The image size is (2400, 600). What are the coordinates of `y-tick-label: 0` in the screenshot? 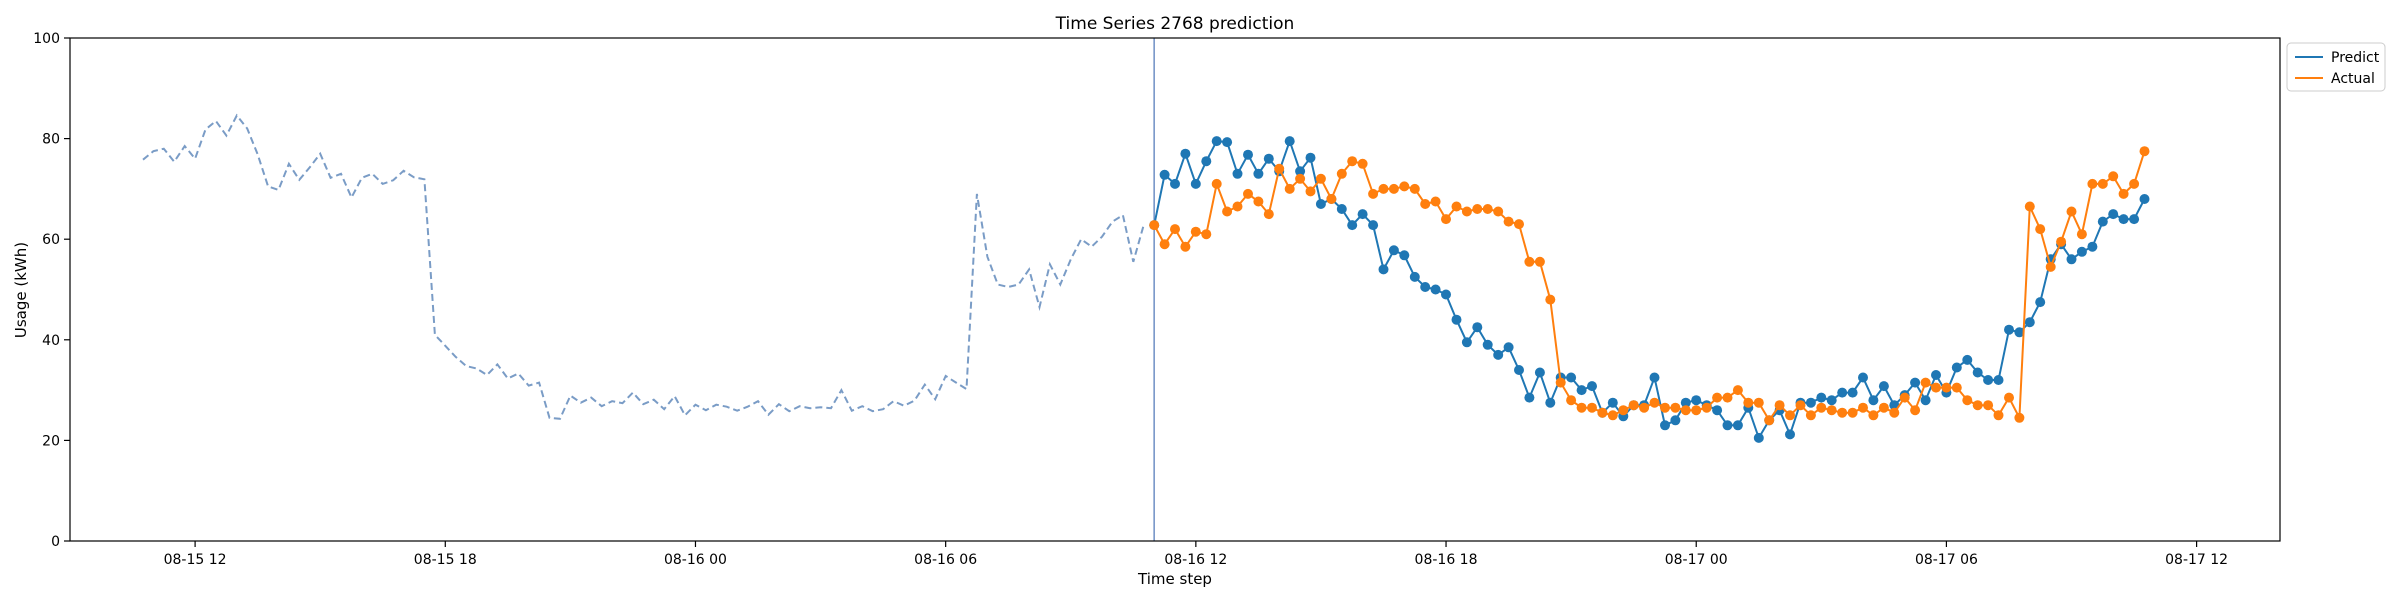 It's located at (55, 542).